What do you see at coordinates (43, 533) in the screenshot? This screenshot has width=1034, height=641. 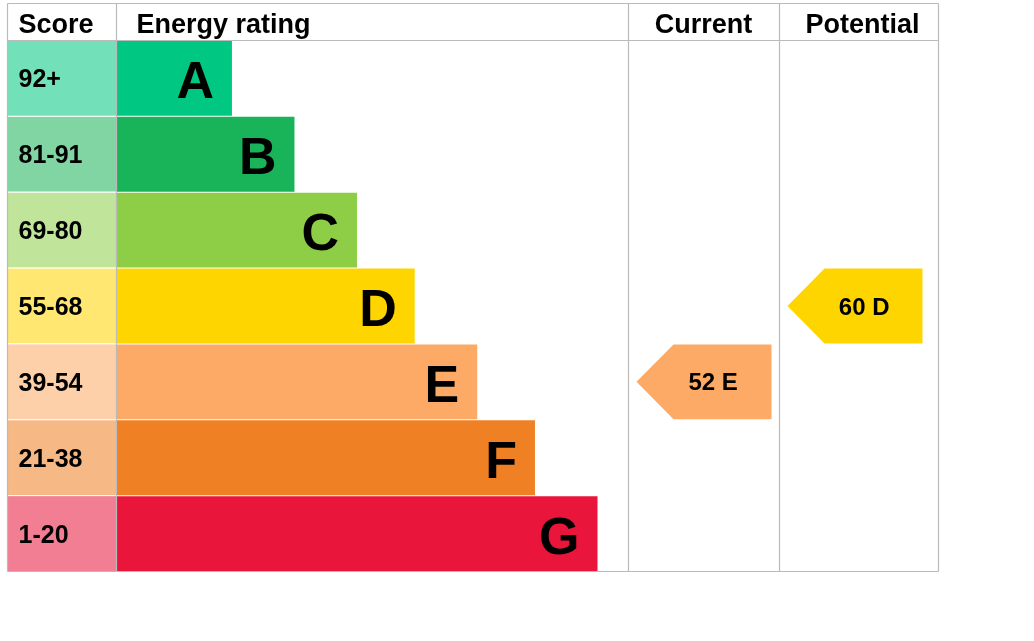 I see `text: 1-20` at bounding box center [43, 533].